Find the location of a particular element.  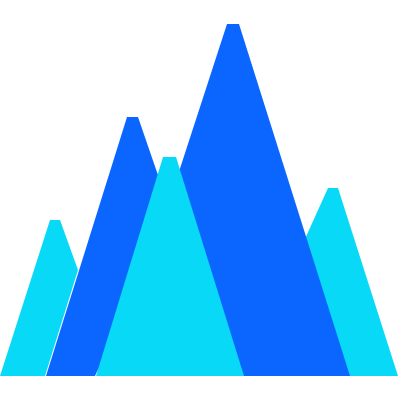

mountain-peak-left-small is located at coordinates (39, 298).